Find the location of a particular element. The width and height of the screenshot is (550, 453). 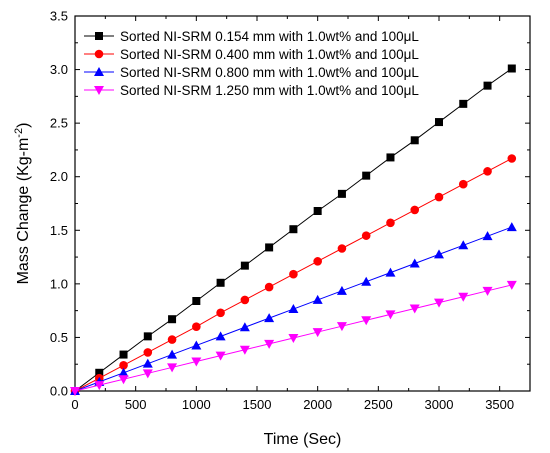

x-tick-label: 500 is located at coordinates (136, 404).